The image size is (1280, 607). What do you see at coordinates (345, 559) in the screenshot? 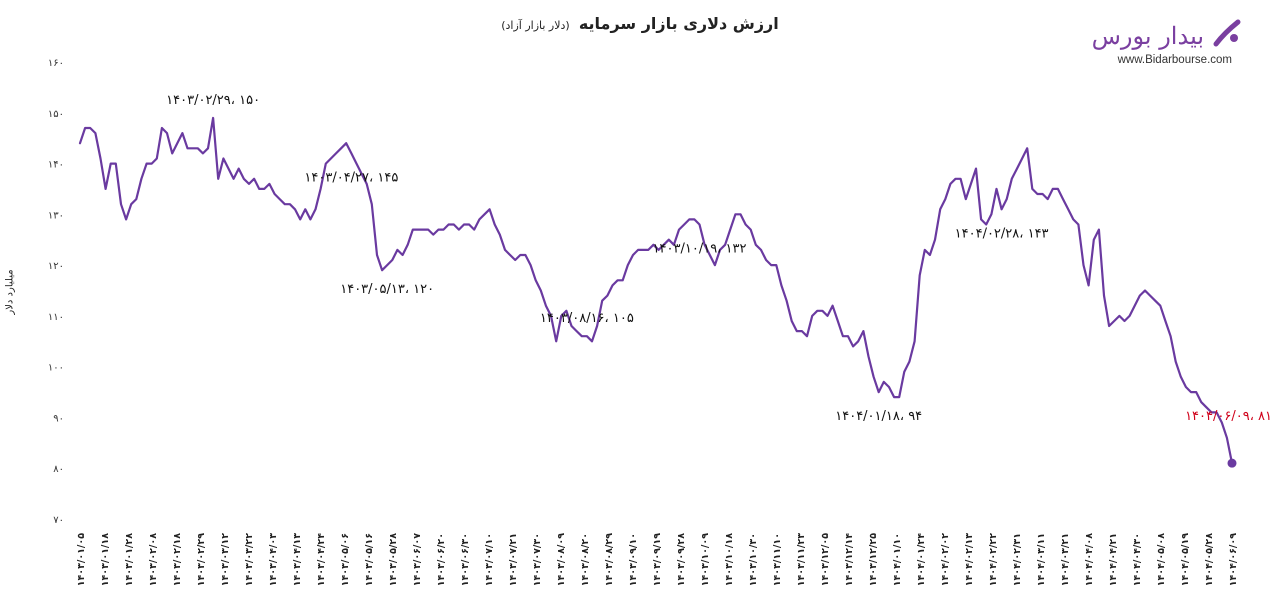
I see `x-tick-label: ۱۴۰۳/۰۵/۰۶` at bounding box center [345, 559].